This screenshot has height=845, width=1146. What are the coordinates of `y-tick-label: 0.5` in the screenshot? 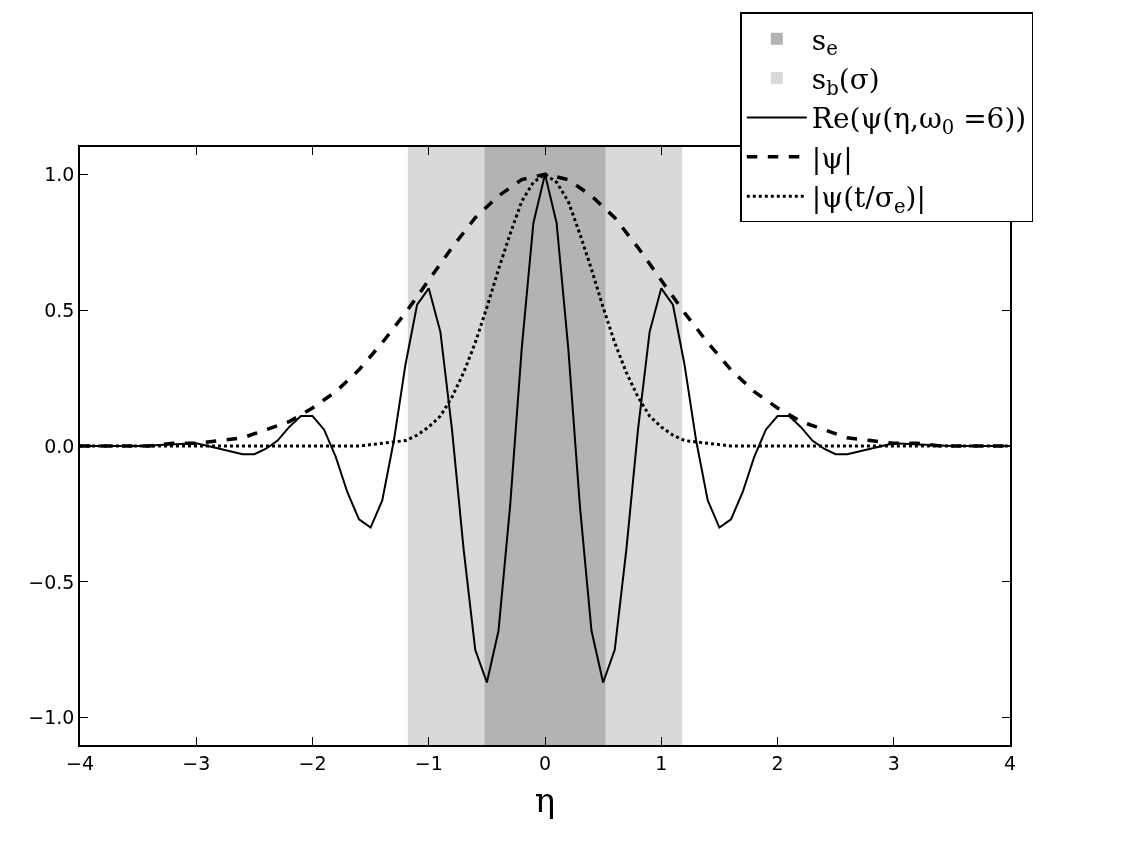 It's located at (59, 309).